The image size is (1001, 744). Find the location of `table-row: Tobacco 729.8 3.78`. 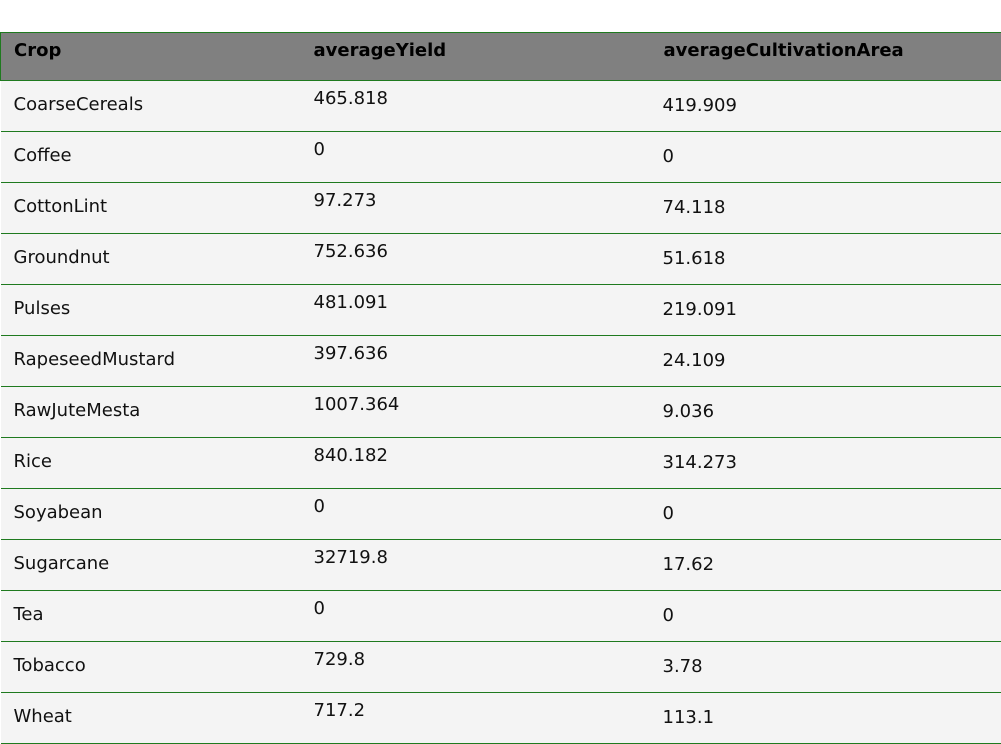

table-row: Tobacco 729.8 3.78 is located at coordinates (501, 667).